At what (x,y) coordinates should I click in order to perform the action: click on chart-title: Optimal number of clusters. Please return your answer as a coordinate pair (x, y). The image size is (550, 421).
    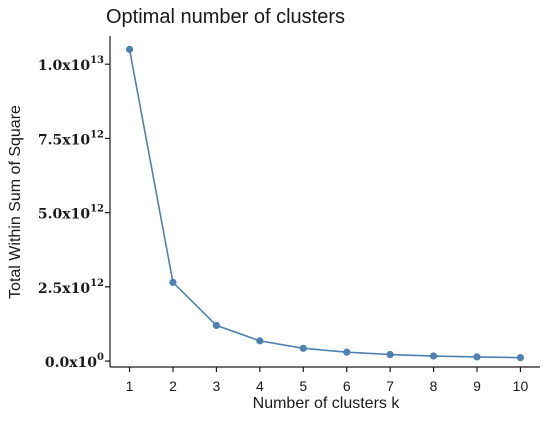
    Looking at the image, I should click on (225, 17).